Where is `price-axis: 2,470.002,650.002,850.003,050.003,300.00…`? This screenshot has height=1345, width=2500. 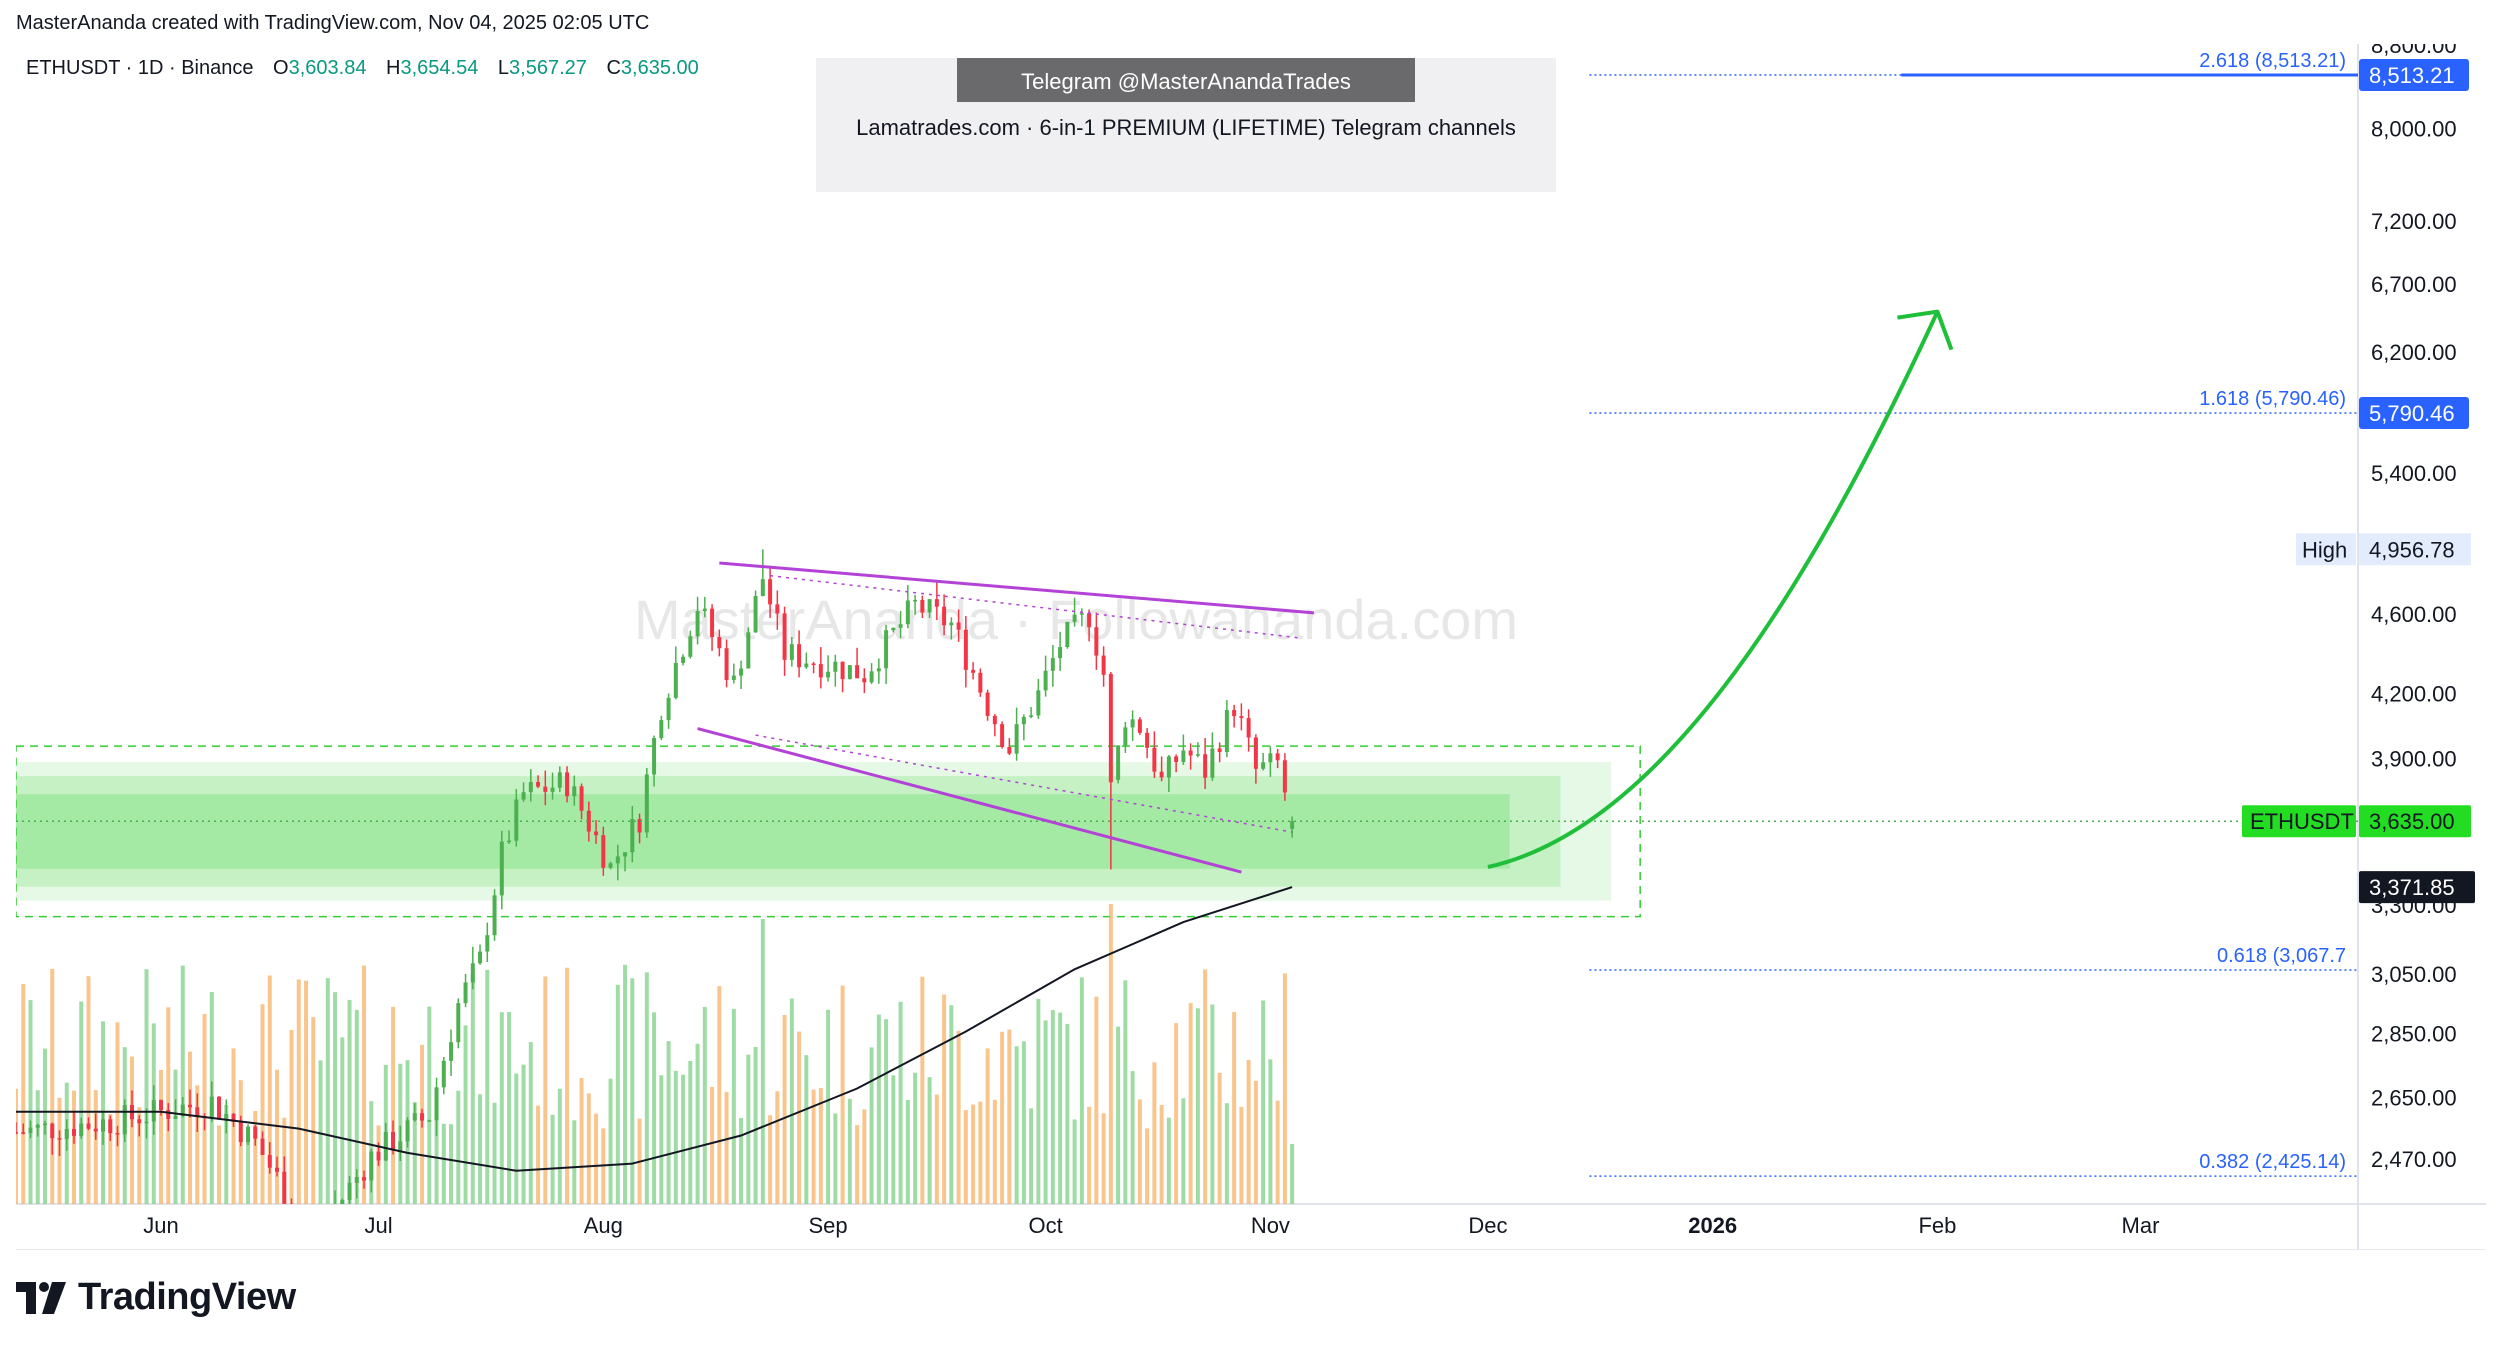 price-axis: 2,470.002,650.002,850.003,050.003,300.00… is located at coordinates (2414, 602).